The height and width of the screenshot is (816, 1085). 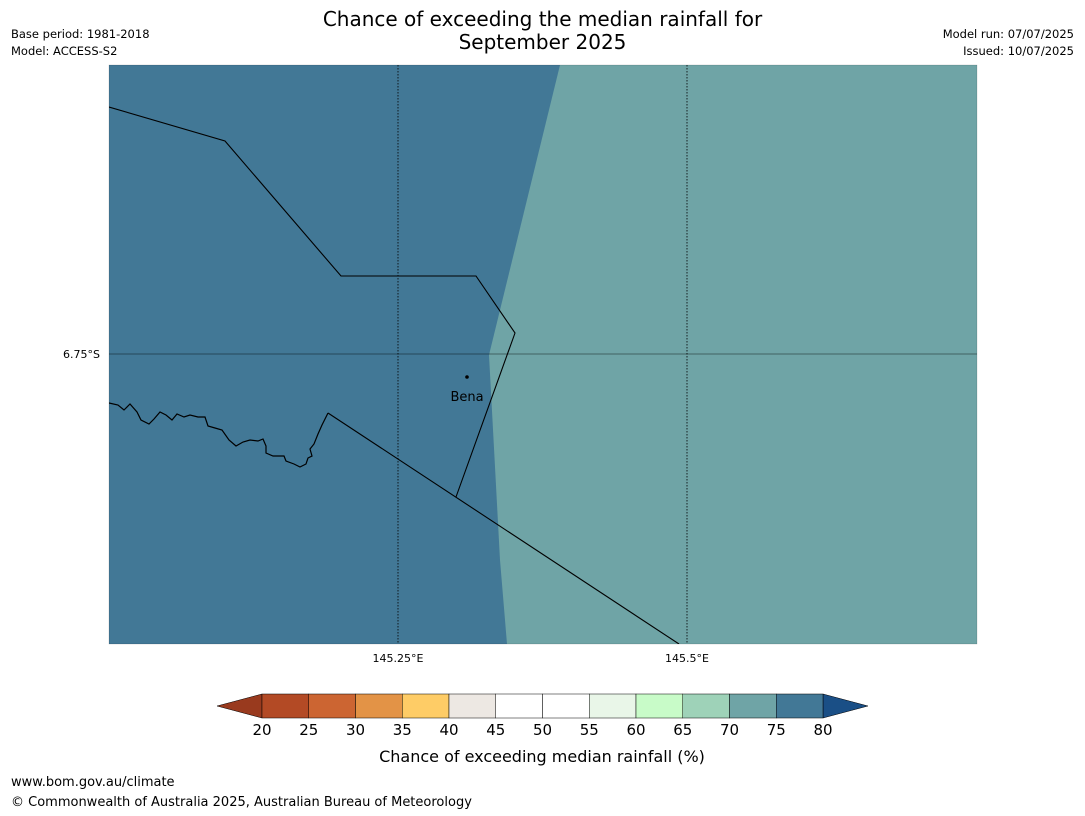 What do you see at coordinates (80, 34) in the screenshot?
I see `base-period: Base period: 1981-2018` at bounding box center [80, 34].